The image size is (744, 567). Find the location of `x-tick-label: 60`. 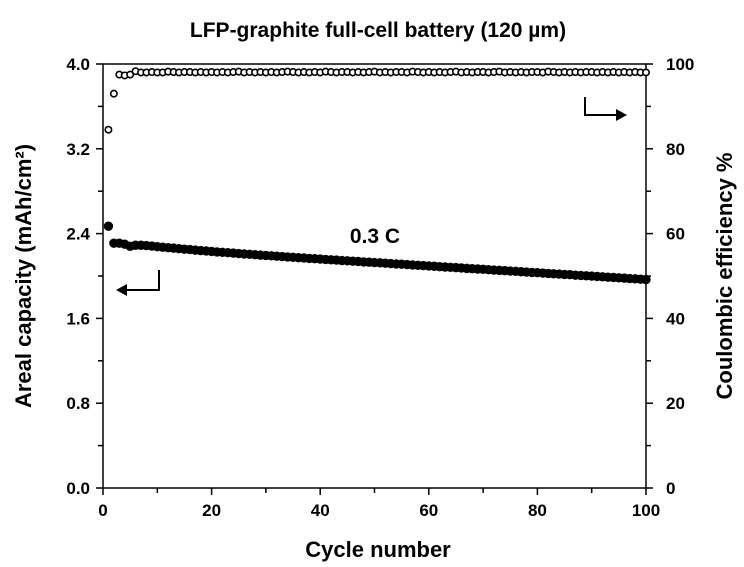

x-tick-label: 60 is located at coordinates (428, 510).